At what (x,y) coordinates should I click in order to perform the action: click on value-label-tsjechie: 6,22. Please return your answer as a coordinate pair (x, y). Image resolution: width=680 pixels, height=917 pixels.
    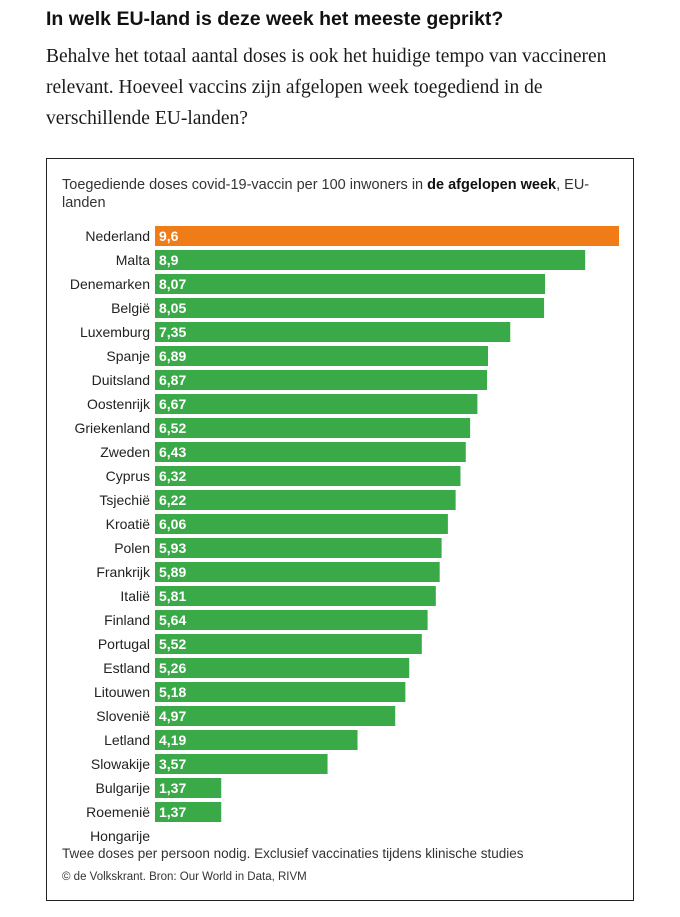
    Looking at the image, I should click on (172, 500).